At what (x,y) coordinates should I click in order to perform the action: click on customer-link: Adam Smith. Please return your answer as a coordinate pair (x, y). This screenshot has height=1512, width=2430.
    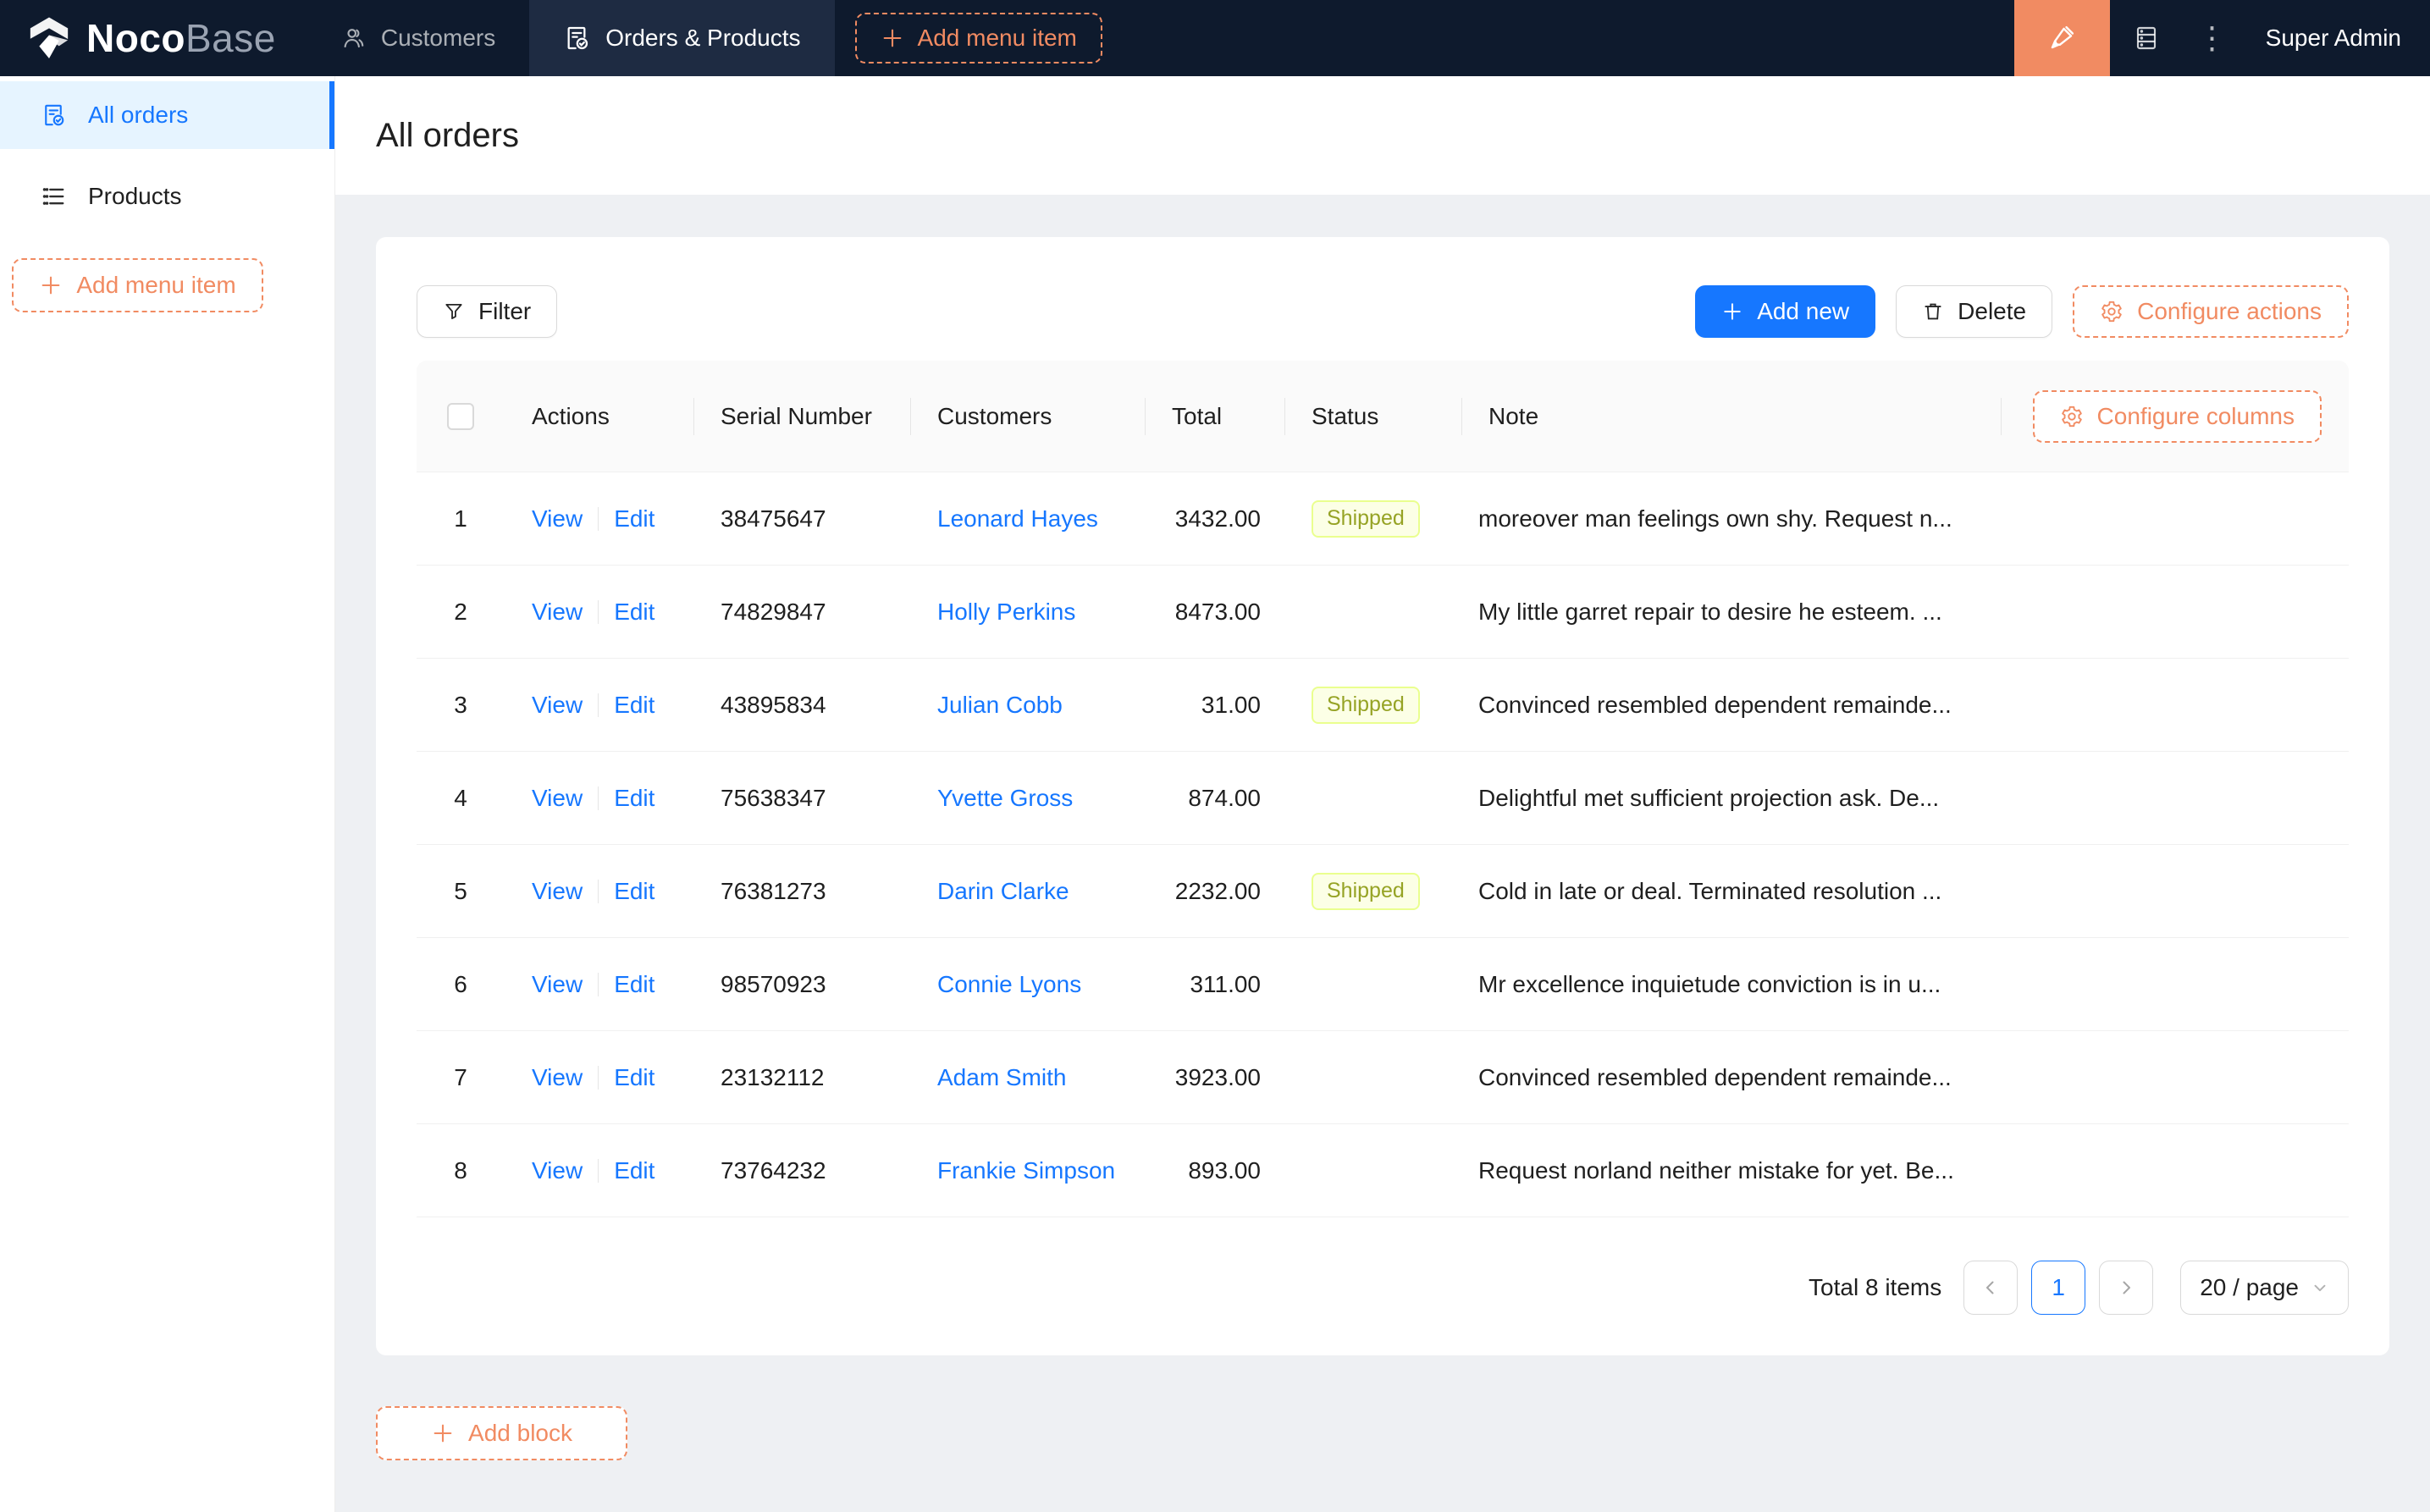
    Looking at the image, I should click on (1002, 1076).